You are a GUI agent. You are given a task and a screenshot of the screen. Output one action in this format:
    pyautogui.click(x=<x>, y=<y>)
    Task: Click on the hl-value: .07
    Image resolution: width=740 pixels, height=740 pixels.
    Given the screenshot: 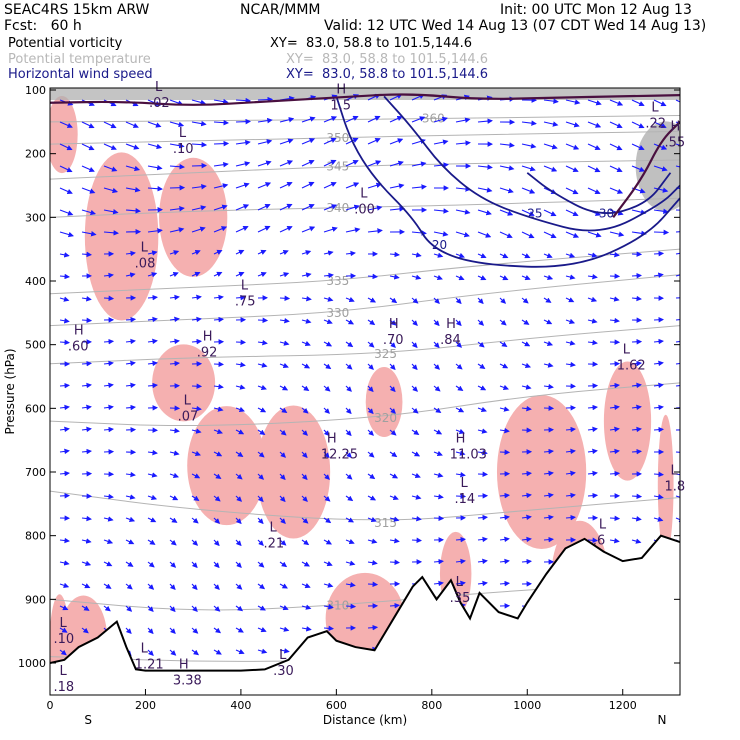 What is the action you would take?
    pyautogui.click(x=188, y=416)
    